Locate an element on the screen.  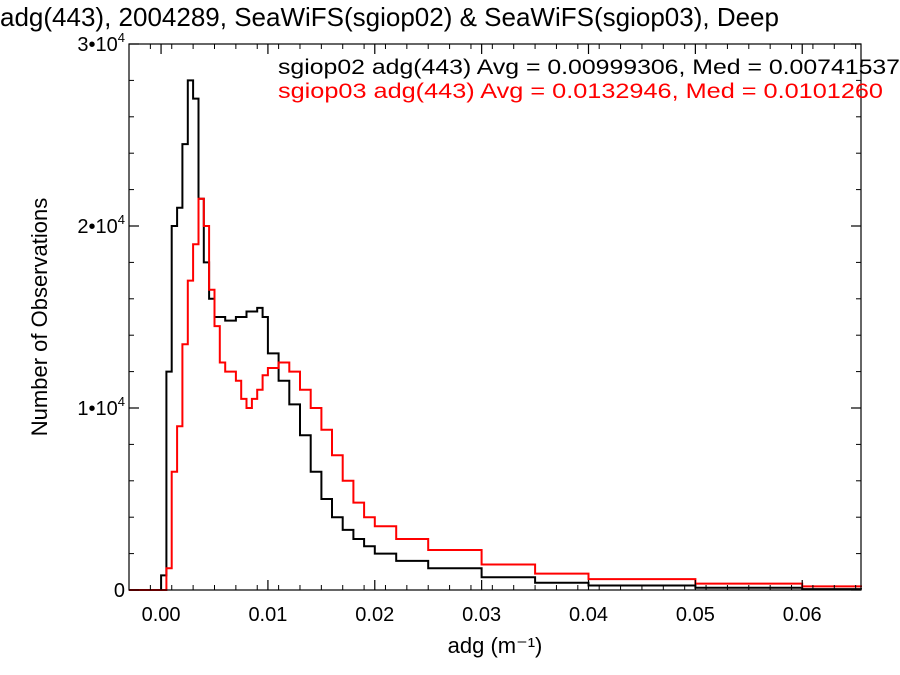
x-tick-label-4: 0.04 is located at coordinates (588, 615).